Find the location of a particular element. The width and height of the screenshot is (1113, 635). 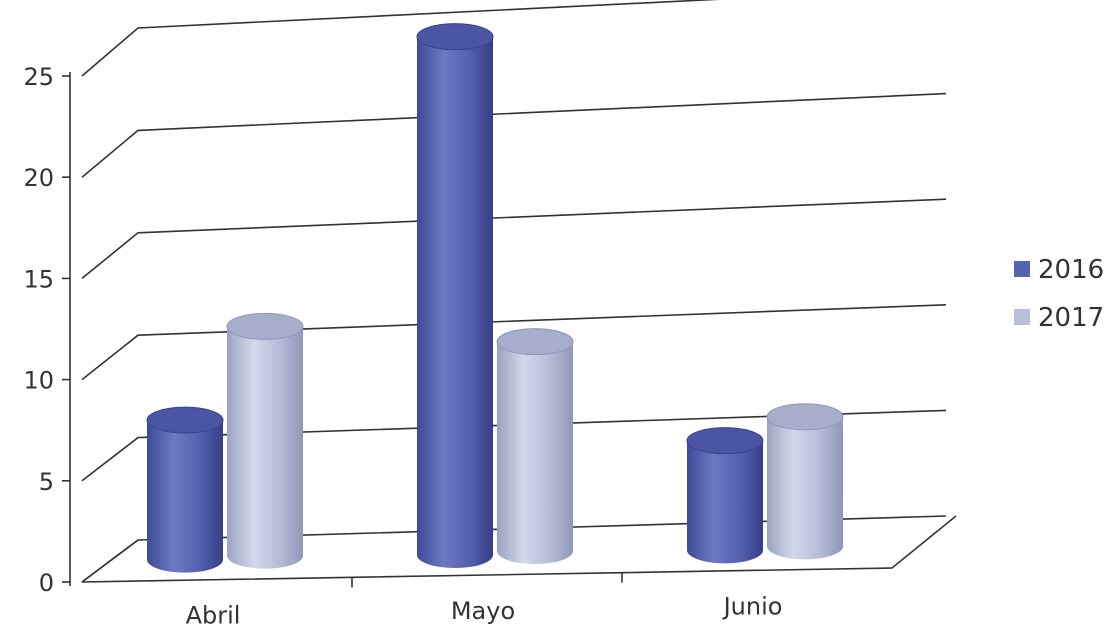

legend-item-2017: 2017 is located at coordinates (1059, 318).